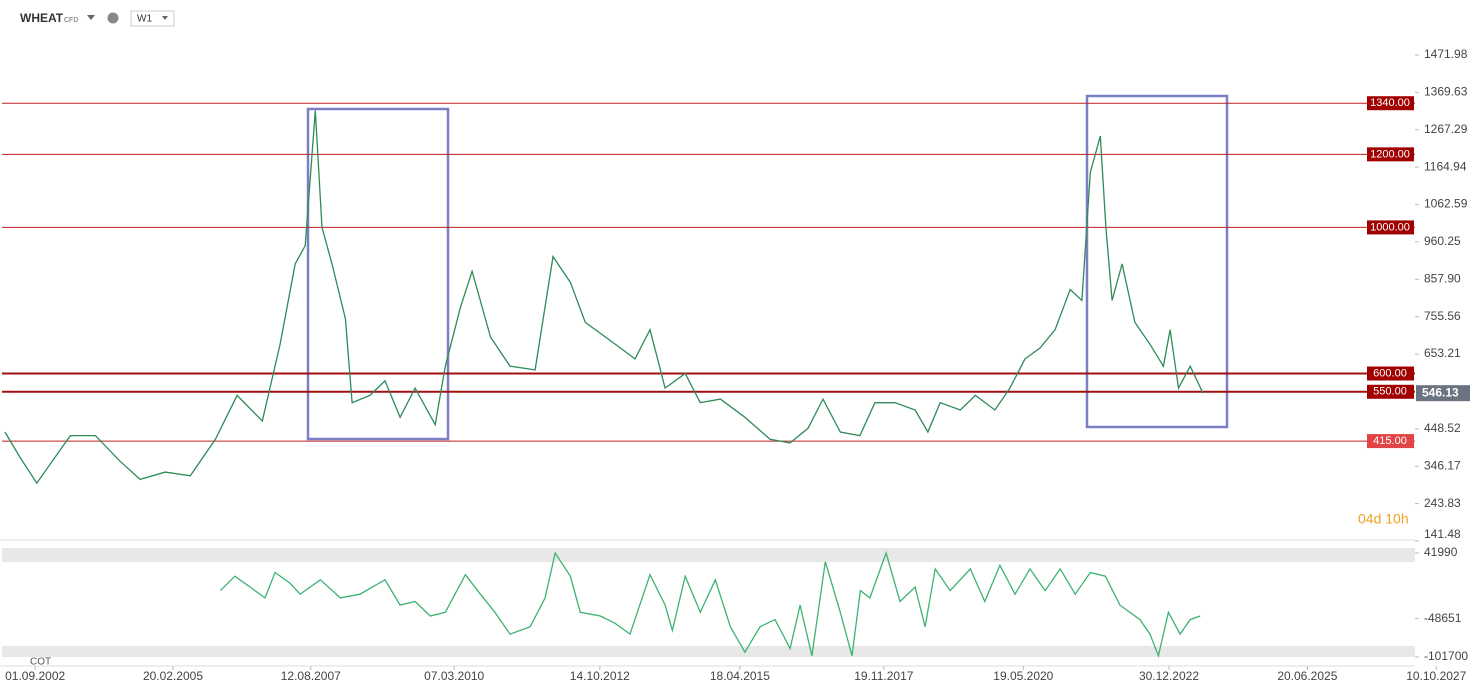  What do you see at coordinates (40, 662) in the screenshot?
I see `indicator-label: COT` at bounding box center [40, 662].